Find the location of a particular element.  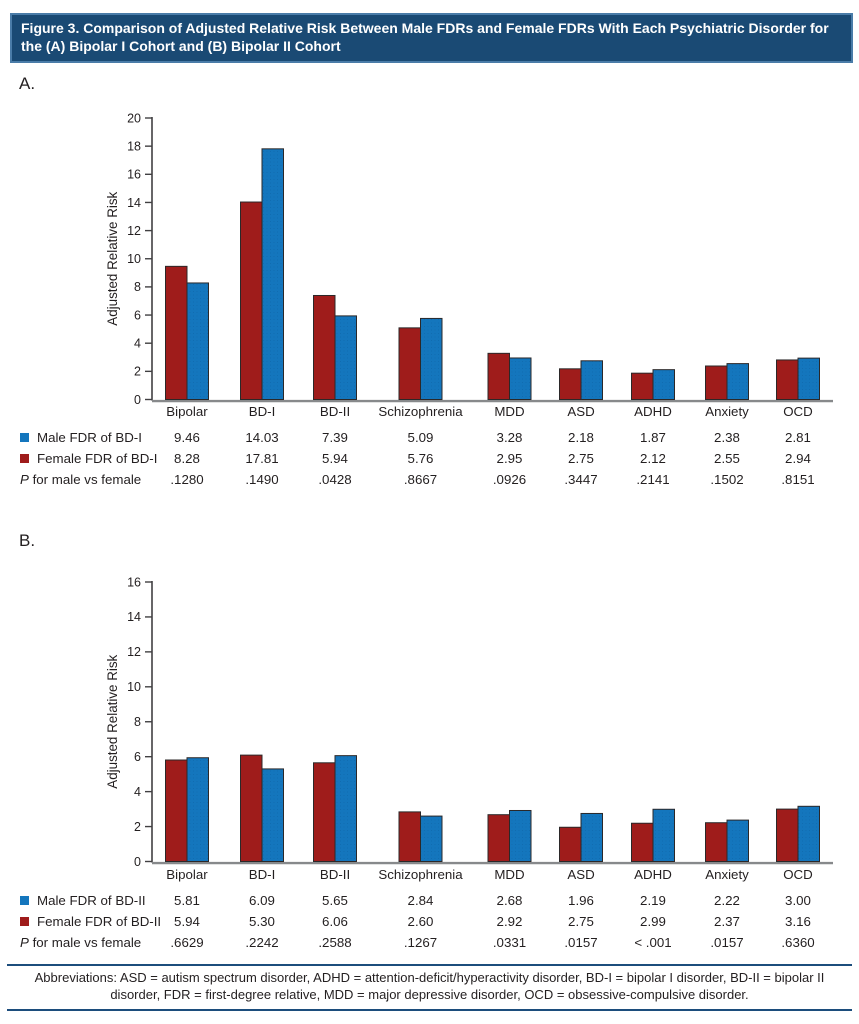

value-cell: 2.55 is located at coordinates (727, 458).